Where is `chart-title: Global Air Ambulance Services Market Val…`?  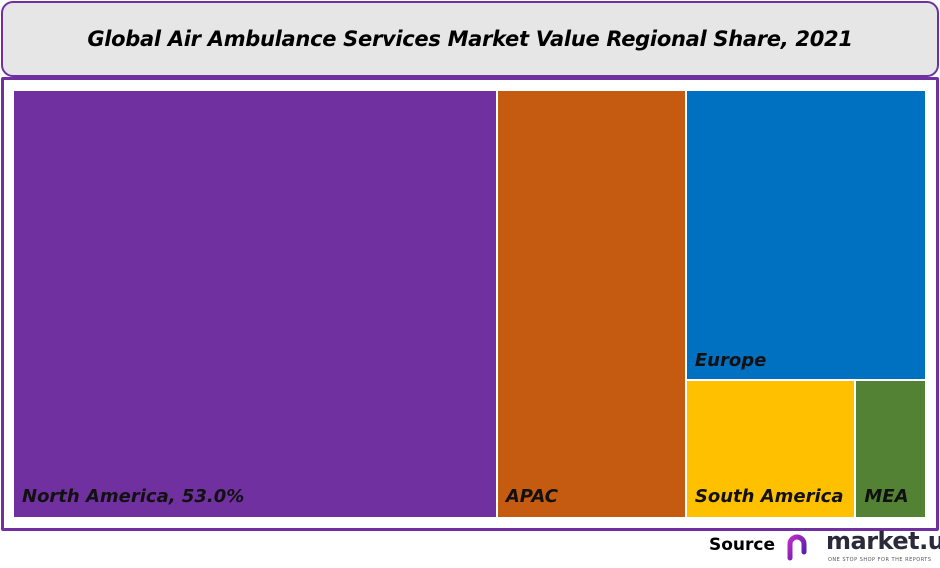
chart-title: Global Air Ambulance Services Market Val… is located at coordinates (470, 39).